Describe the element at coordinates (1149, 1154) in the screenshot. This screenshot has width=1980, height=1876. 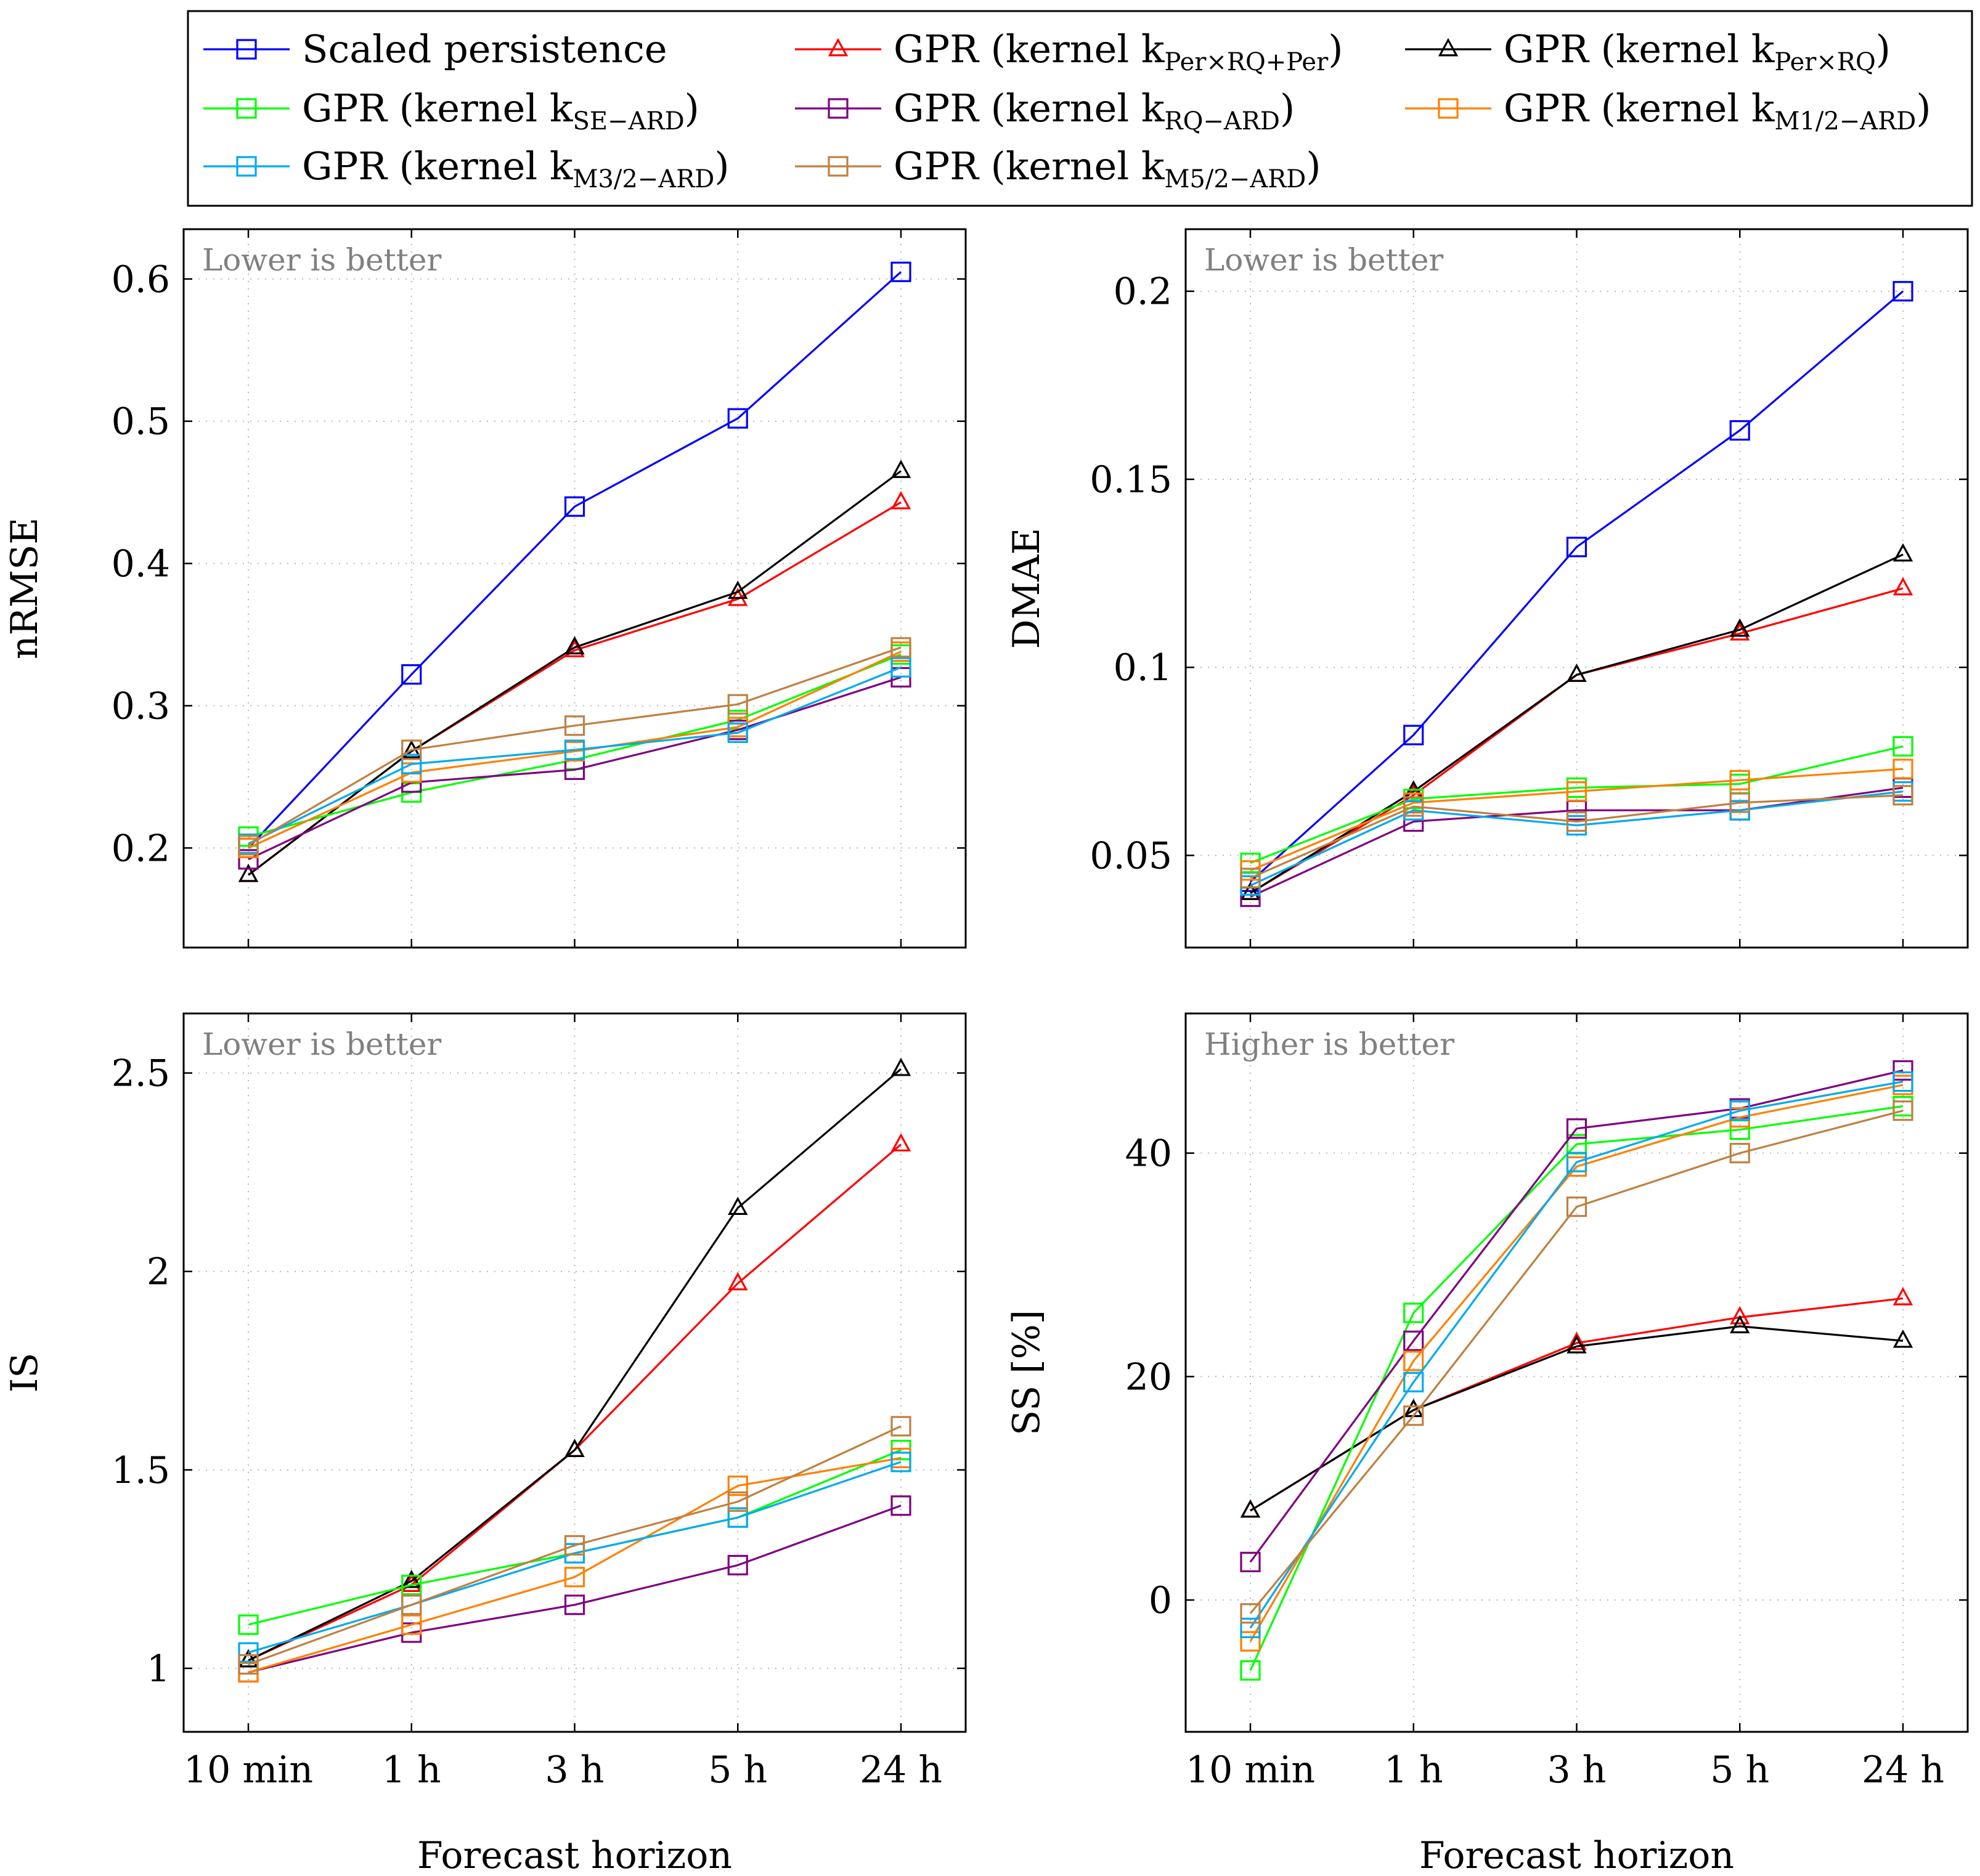
I see `ytick-label-3-2: 40` at that location.